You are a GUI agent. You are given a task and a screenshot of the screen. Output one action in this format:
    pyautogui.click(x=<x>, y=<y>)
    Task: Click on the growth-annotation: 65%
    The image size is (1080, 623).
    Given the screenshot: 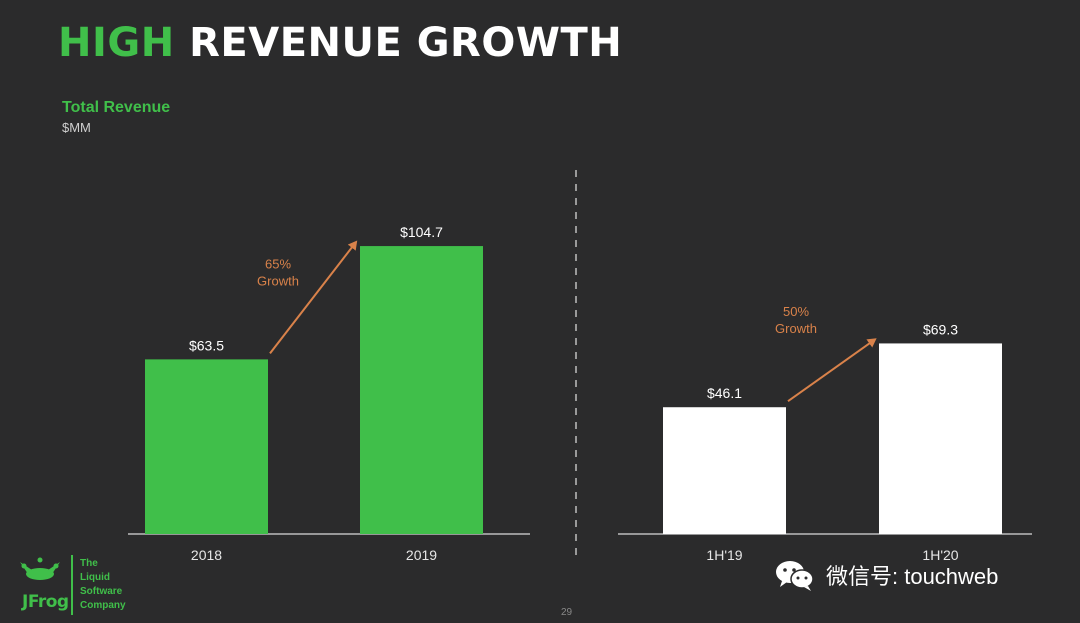 What is the action you would take?
    pyautogui.click(x=278, y=263)
    